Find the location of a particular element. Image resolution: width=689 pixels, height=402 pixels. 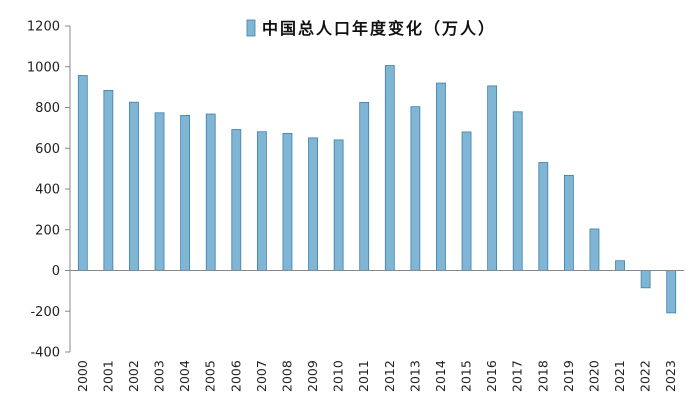

bar-2018 is located at coordinates (543, 216).